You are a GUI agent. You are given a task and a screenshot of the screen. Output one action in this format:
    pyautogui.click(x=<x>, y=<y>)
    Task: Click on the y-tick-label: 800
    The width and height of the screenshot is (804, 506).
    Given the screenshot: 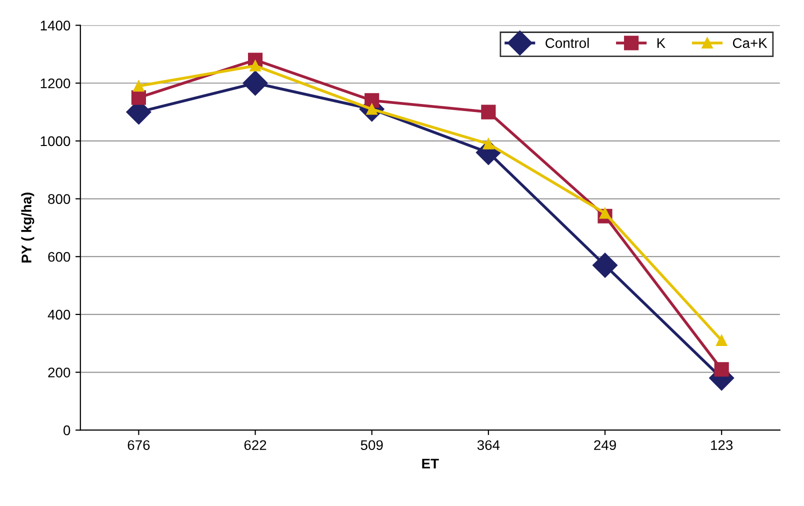 What is the action you would take?
    pyautogui.click(x=59, y=199)
    